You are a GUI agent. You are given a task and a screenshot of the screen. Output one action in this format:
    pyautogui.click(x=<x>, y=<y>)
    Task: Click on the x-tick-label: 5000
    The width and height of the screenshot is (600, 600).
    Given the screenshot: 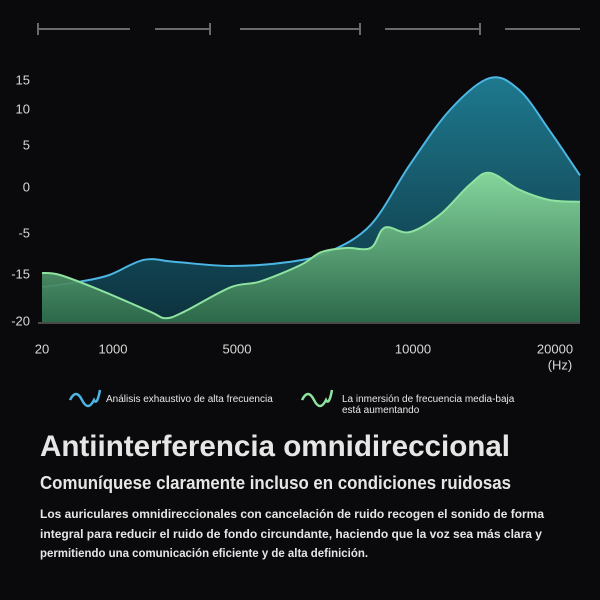 What is the action you would take?
    pyautogui.click(x=237, y=348)
    